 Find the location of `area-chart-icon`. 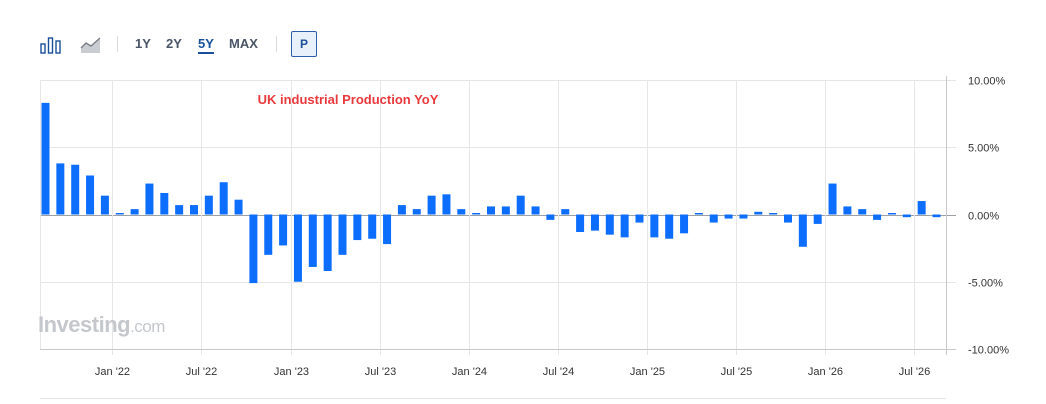

area-chart-icon is located at coordinates (91, 44).